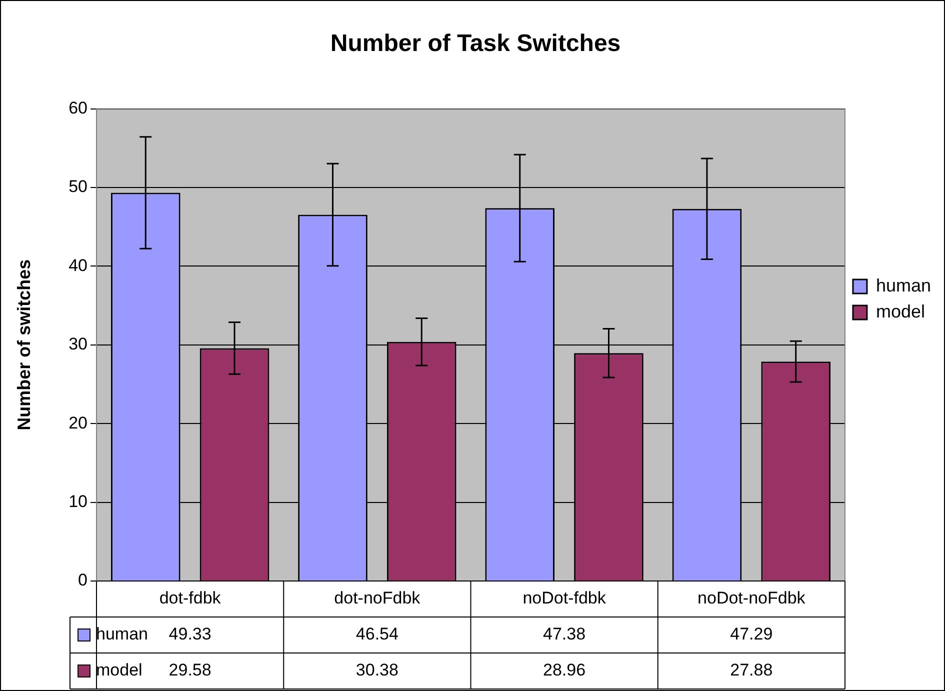 The image size is (945, 691). What do you see at coordinates (752, 598) in the screenshot?
I see `x-tick-label: noDot-noFdbk` at bounding box center [752, 598].